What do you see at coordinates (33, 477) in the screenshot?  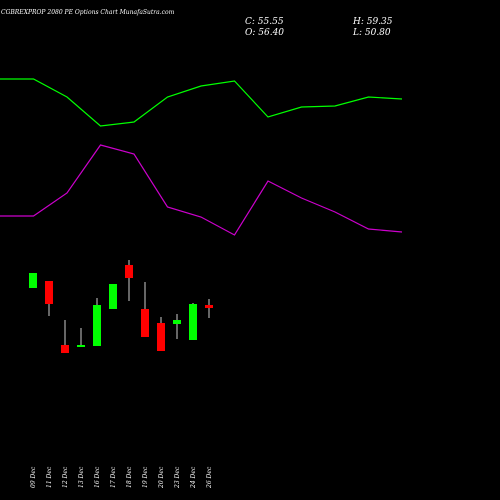 I see `x-tick-label: 09 Dec` at bounding box center [33, 477].